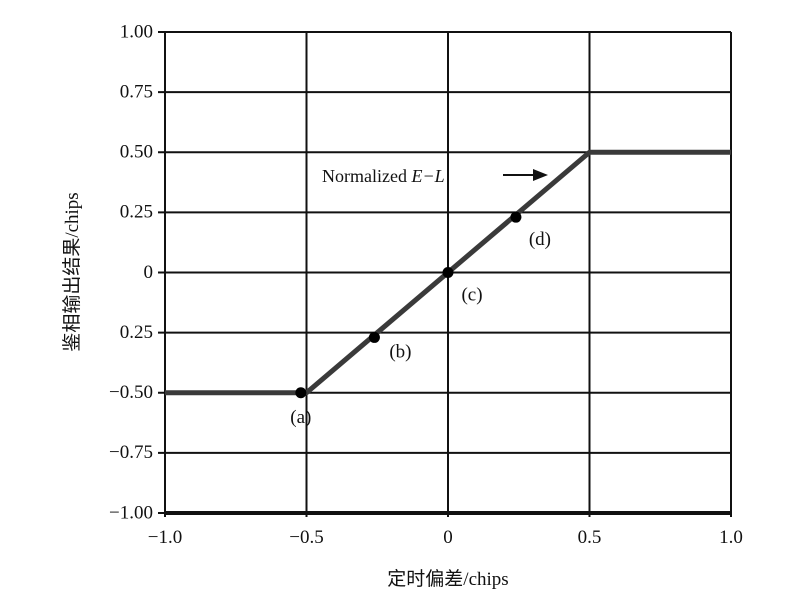  Describe the element at coordinates (400, 351) in the screenshot. I see `point-label: (b)` at that location.